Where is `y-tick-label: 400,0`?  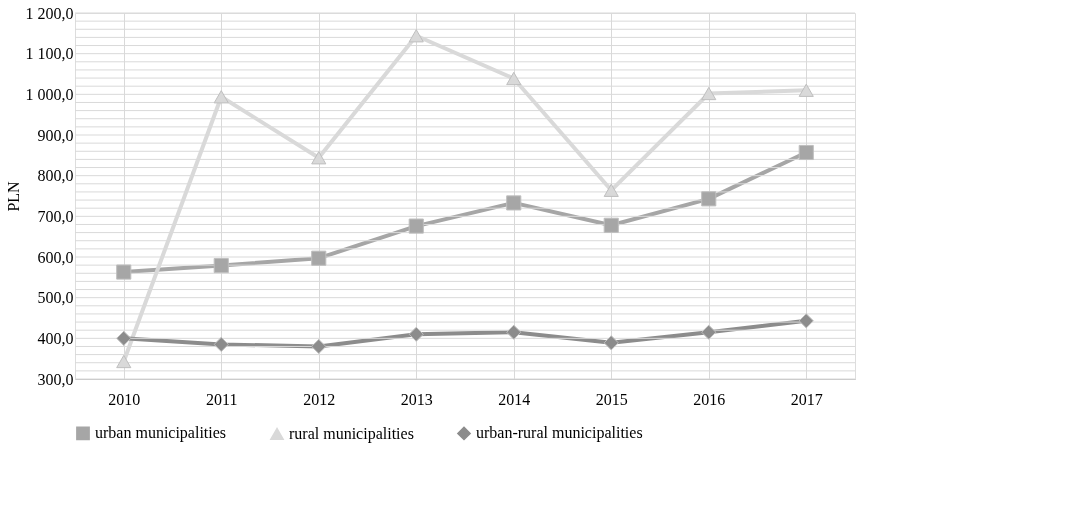
y-tick-label: 400,0 is located at coordinates (55, 338).